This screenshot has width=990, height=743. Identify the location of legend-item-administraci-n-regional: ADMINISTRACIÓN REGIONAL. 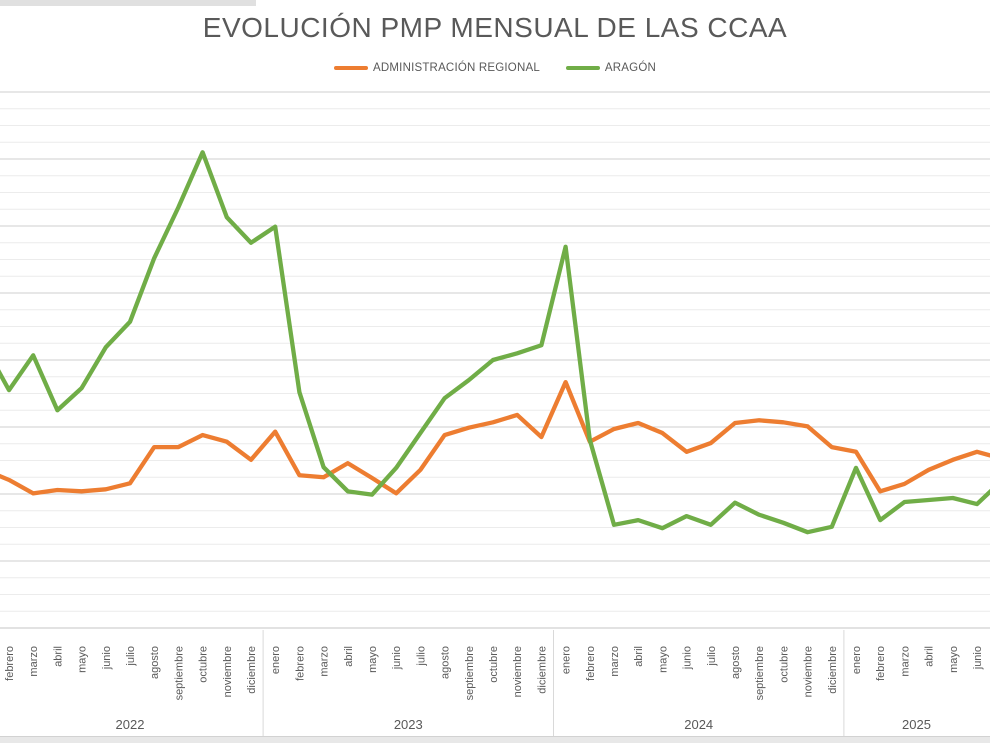
(437, 68).